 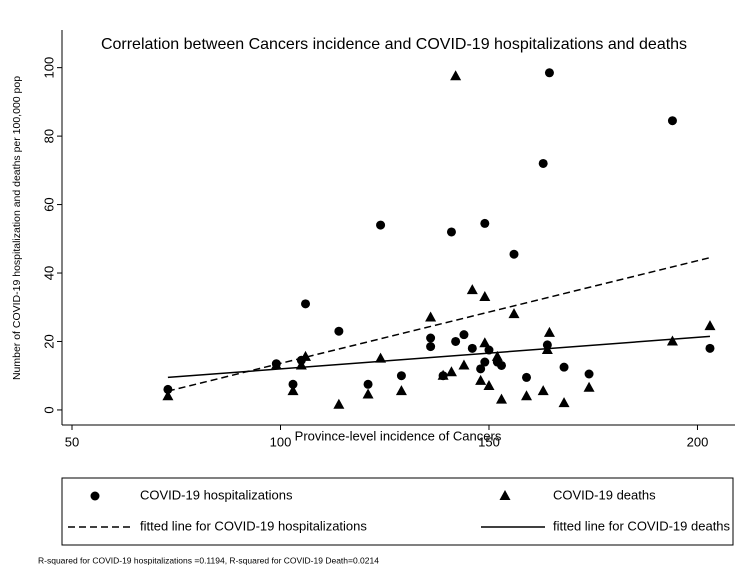 What do you see at coordinates (642, 525) in the screenshot?
I see `legend-label: fitted line for COVID-19 deaths` at bounding box center [642, 525].